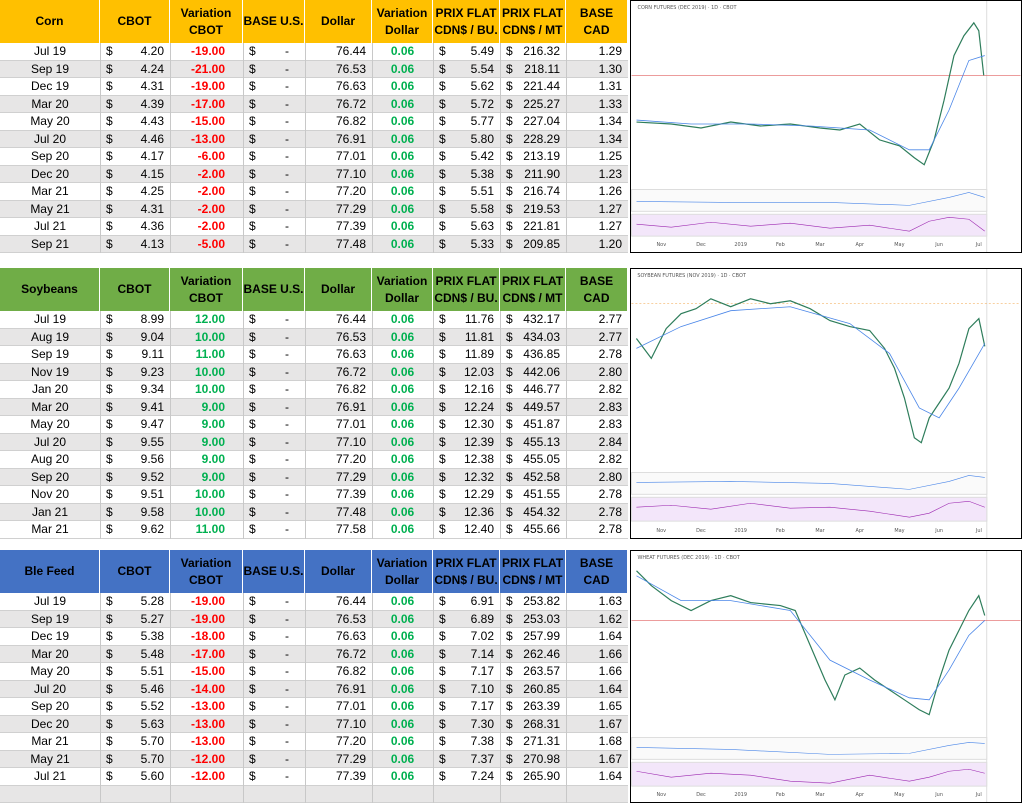  Describe the element at coordinates (213, 441) in the screenshot. I see `cbot-variation: 9.00` at that location.